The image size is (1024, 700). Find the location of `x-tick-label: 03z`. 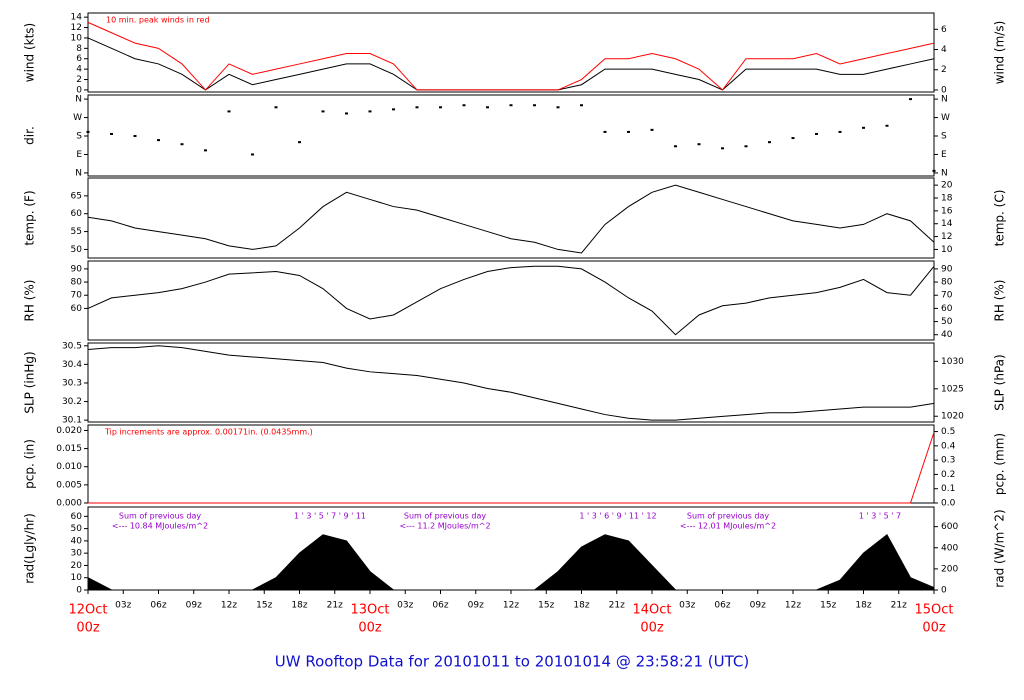

x-tick-label: 03z is located at coordinates (405, 606).